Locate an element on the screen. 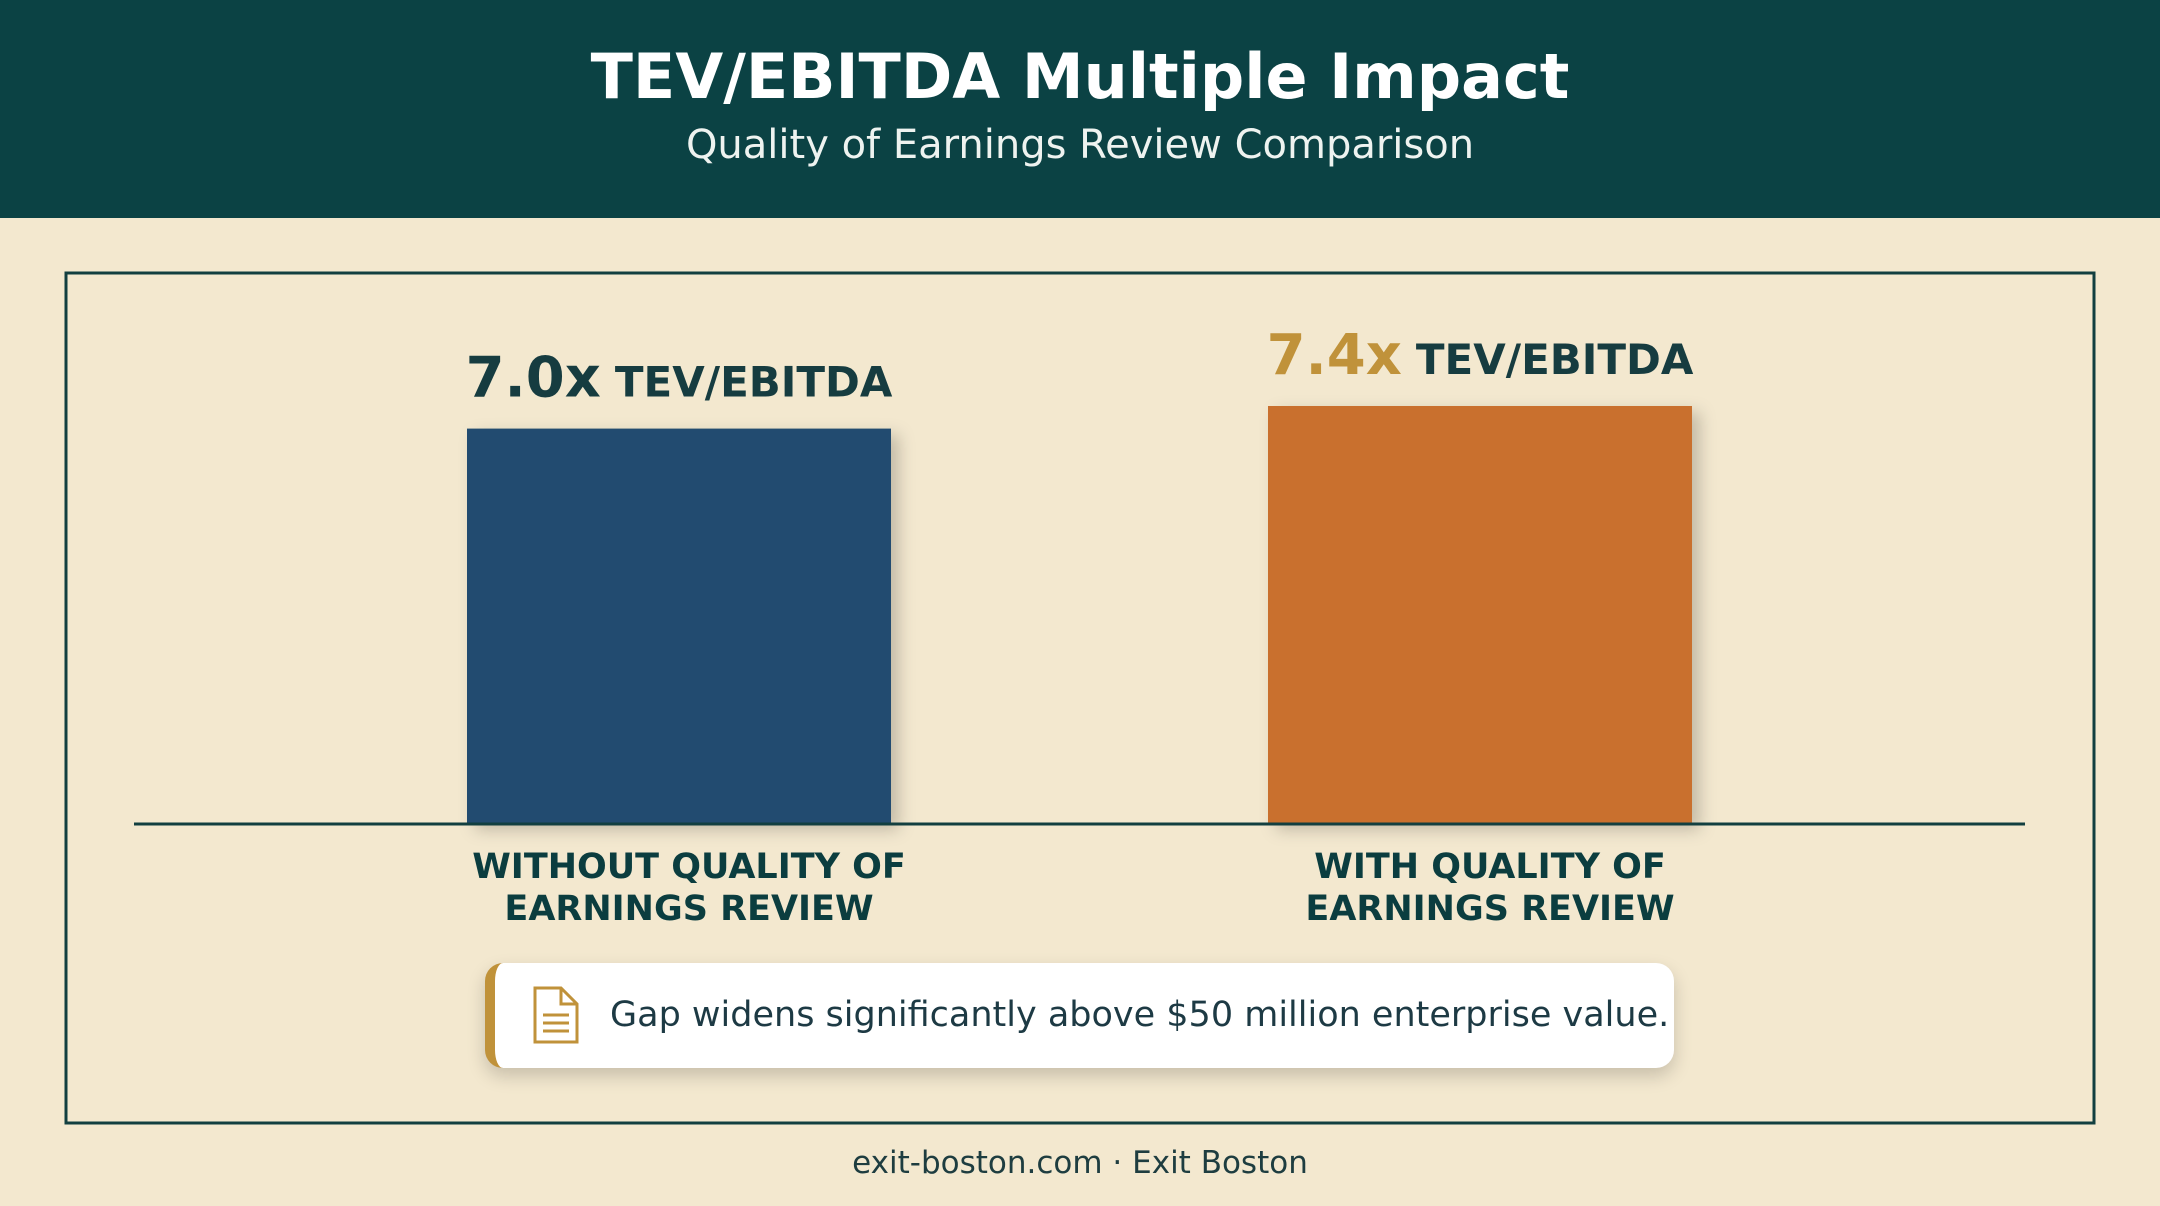 Image resolution: width=2160 pixels, height=1206 pixels. value-number: 7.4x is located at coordinates (1334, 355).